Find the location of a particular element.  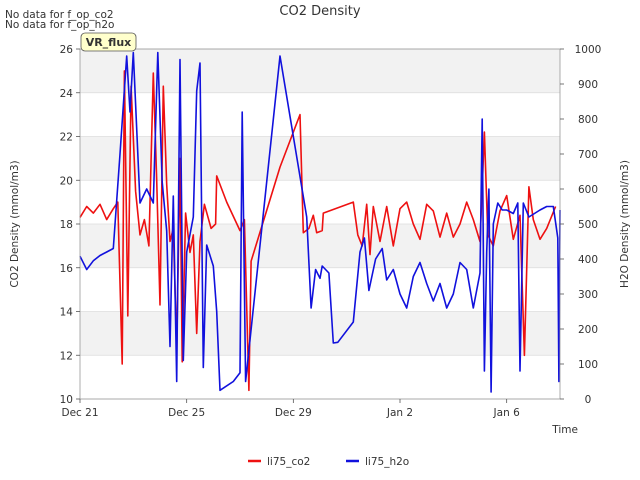

x-tick-label: Dec 21 is located at coordinates (79, 413).